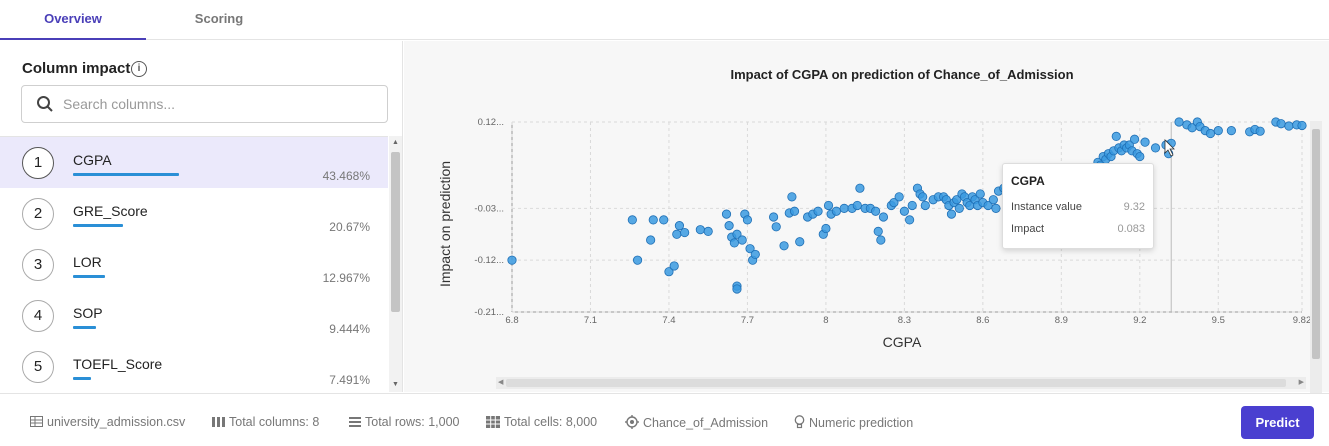  Describe the element at coordinates (45, 104) in the screenshot. I see `search-icon` at that location.